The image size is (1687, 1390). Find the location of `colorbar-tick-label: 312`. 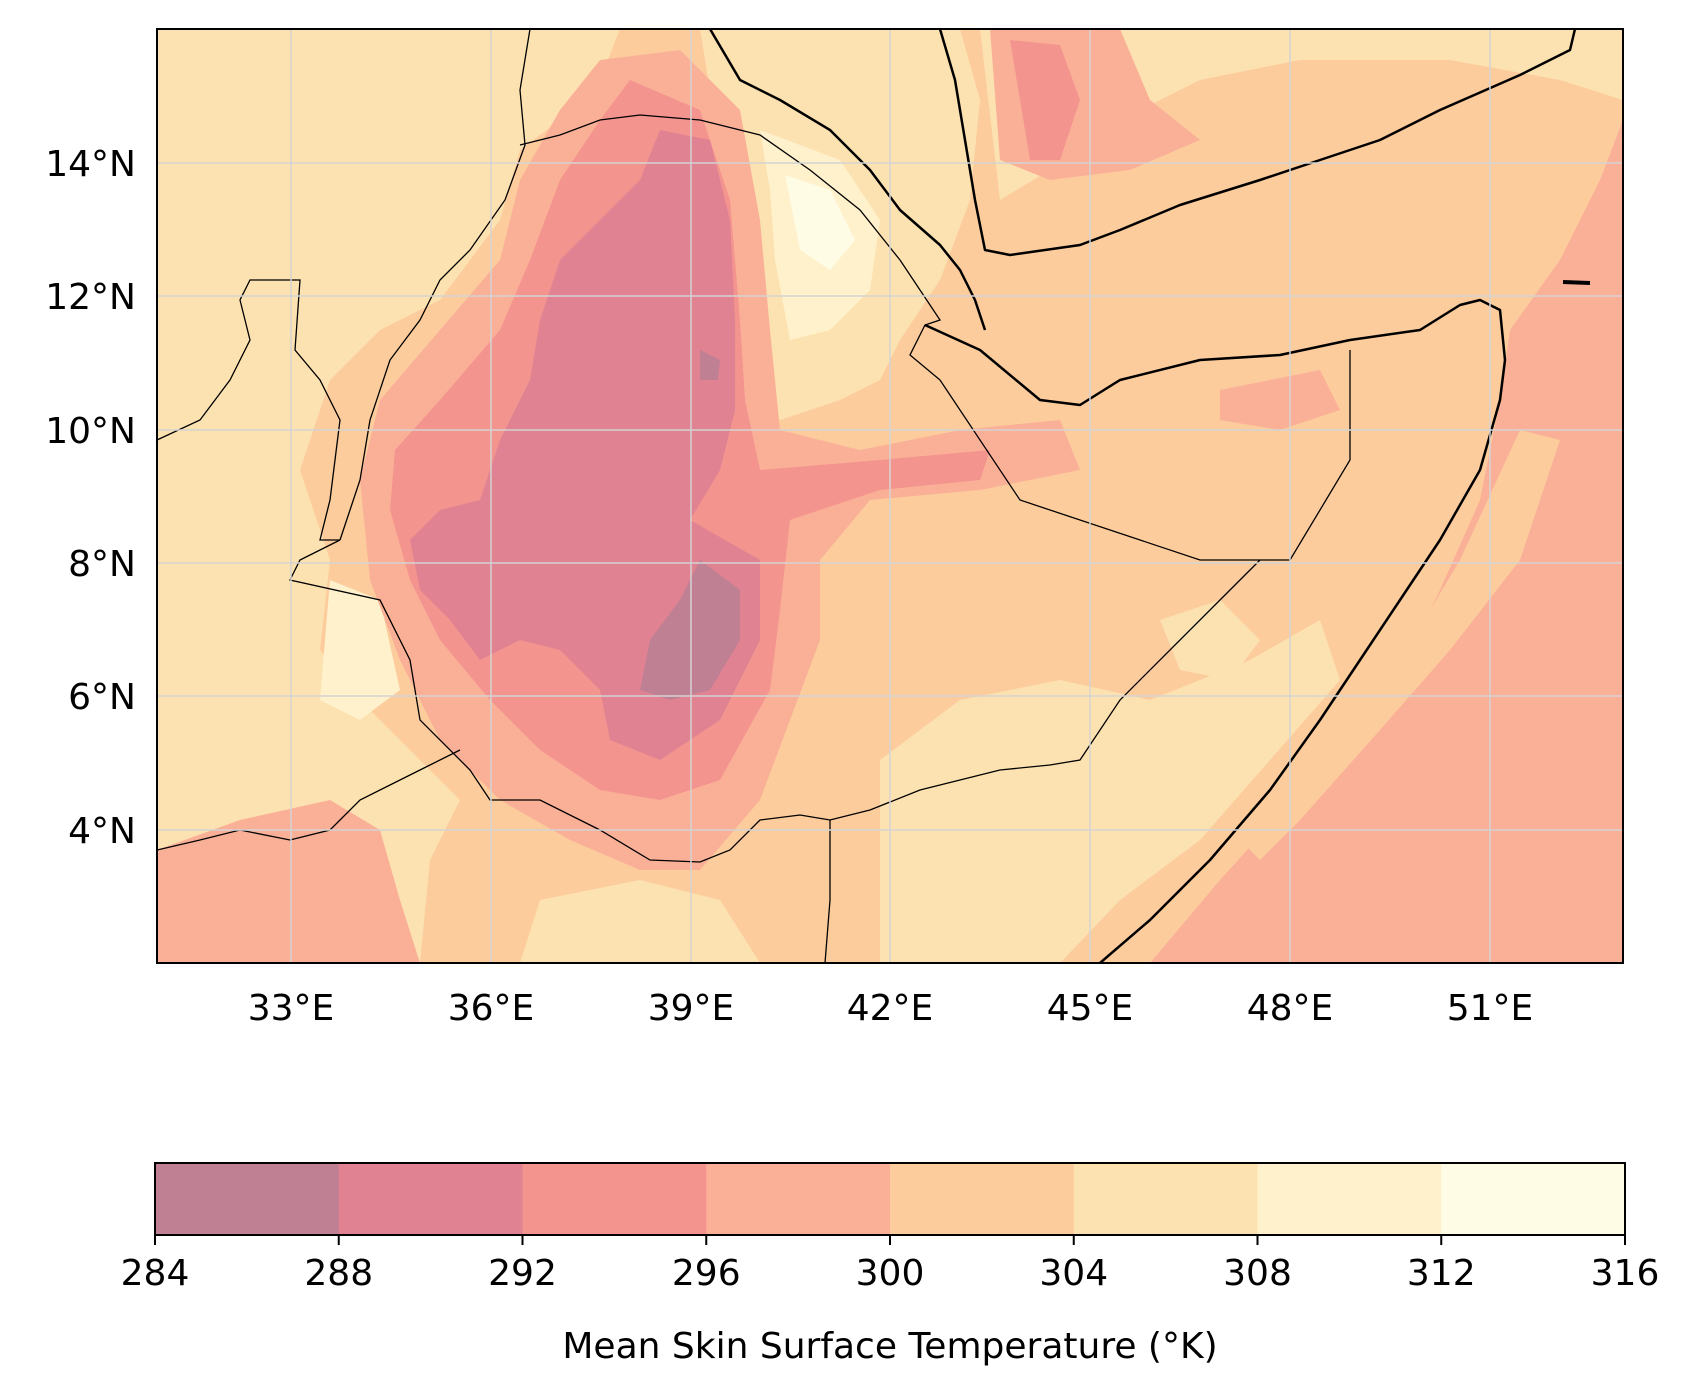

colorbar-tick-label: 312 is located at coordinates (1441, 1273).